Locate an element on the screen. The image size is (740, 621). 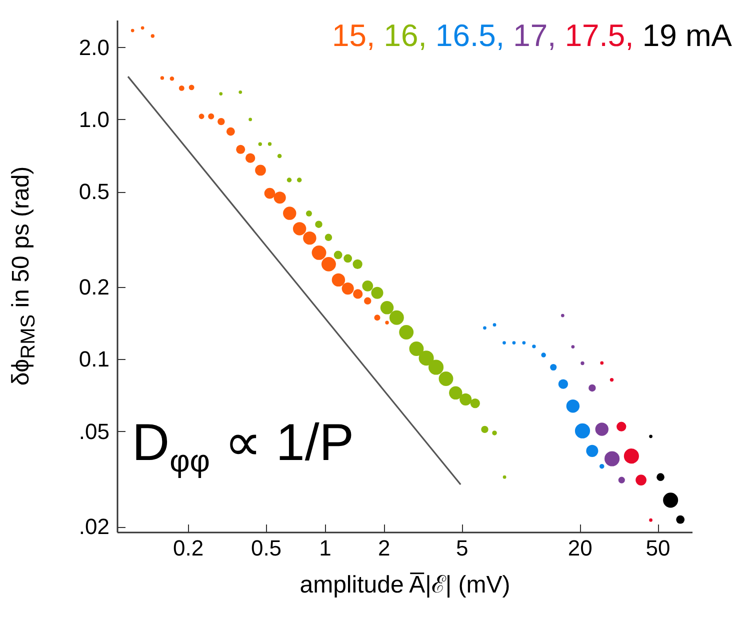
y-tick-label: 1.0 is located at coordinates (94, 119).